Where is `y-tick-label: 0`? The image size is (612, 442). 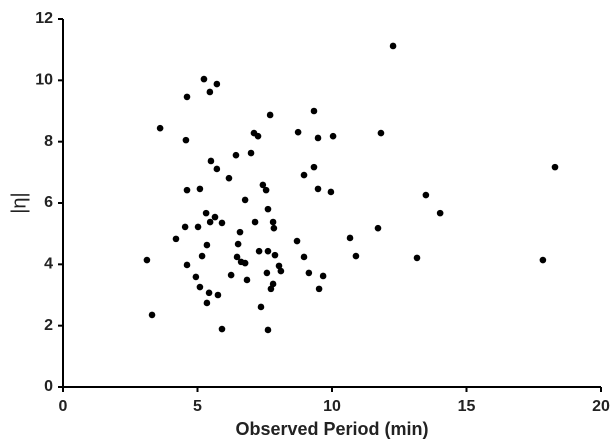
y-tick-label: 0 is located at coordinates (48, 386).